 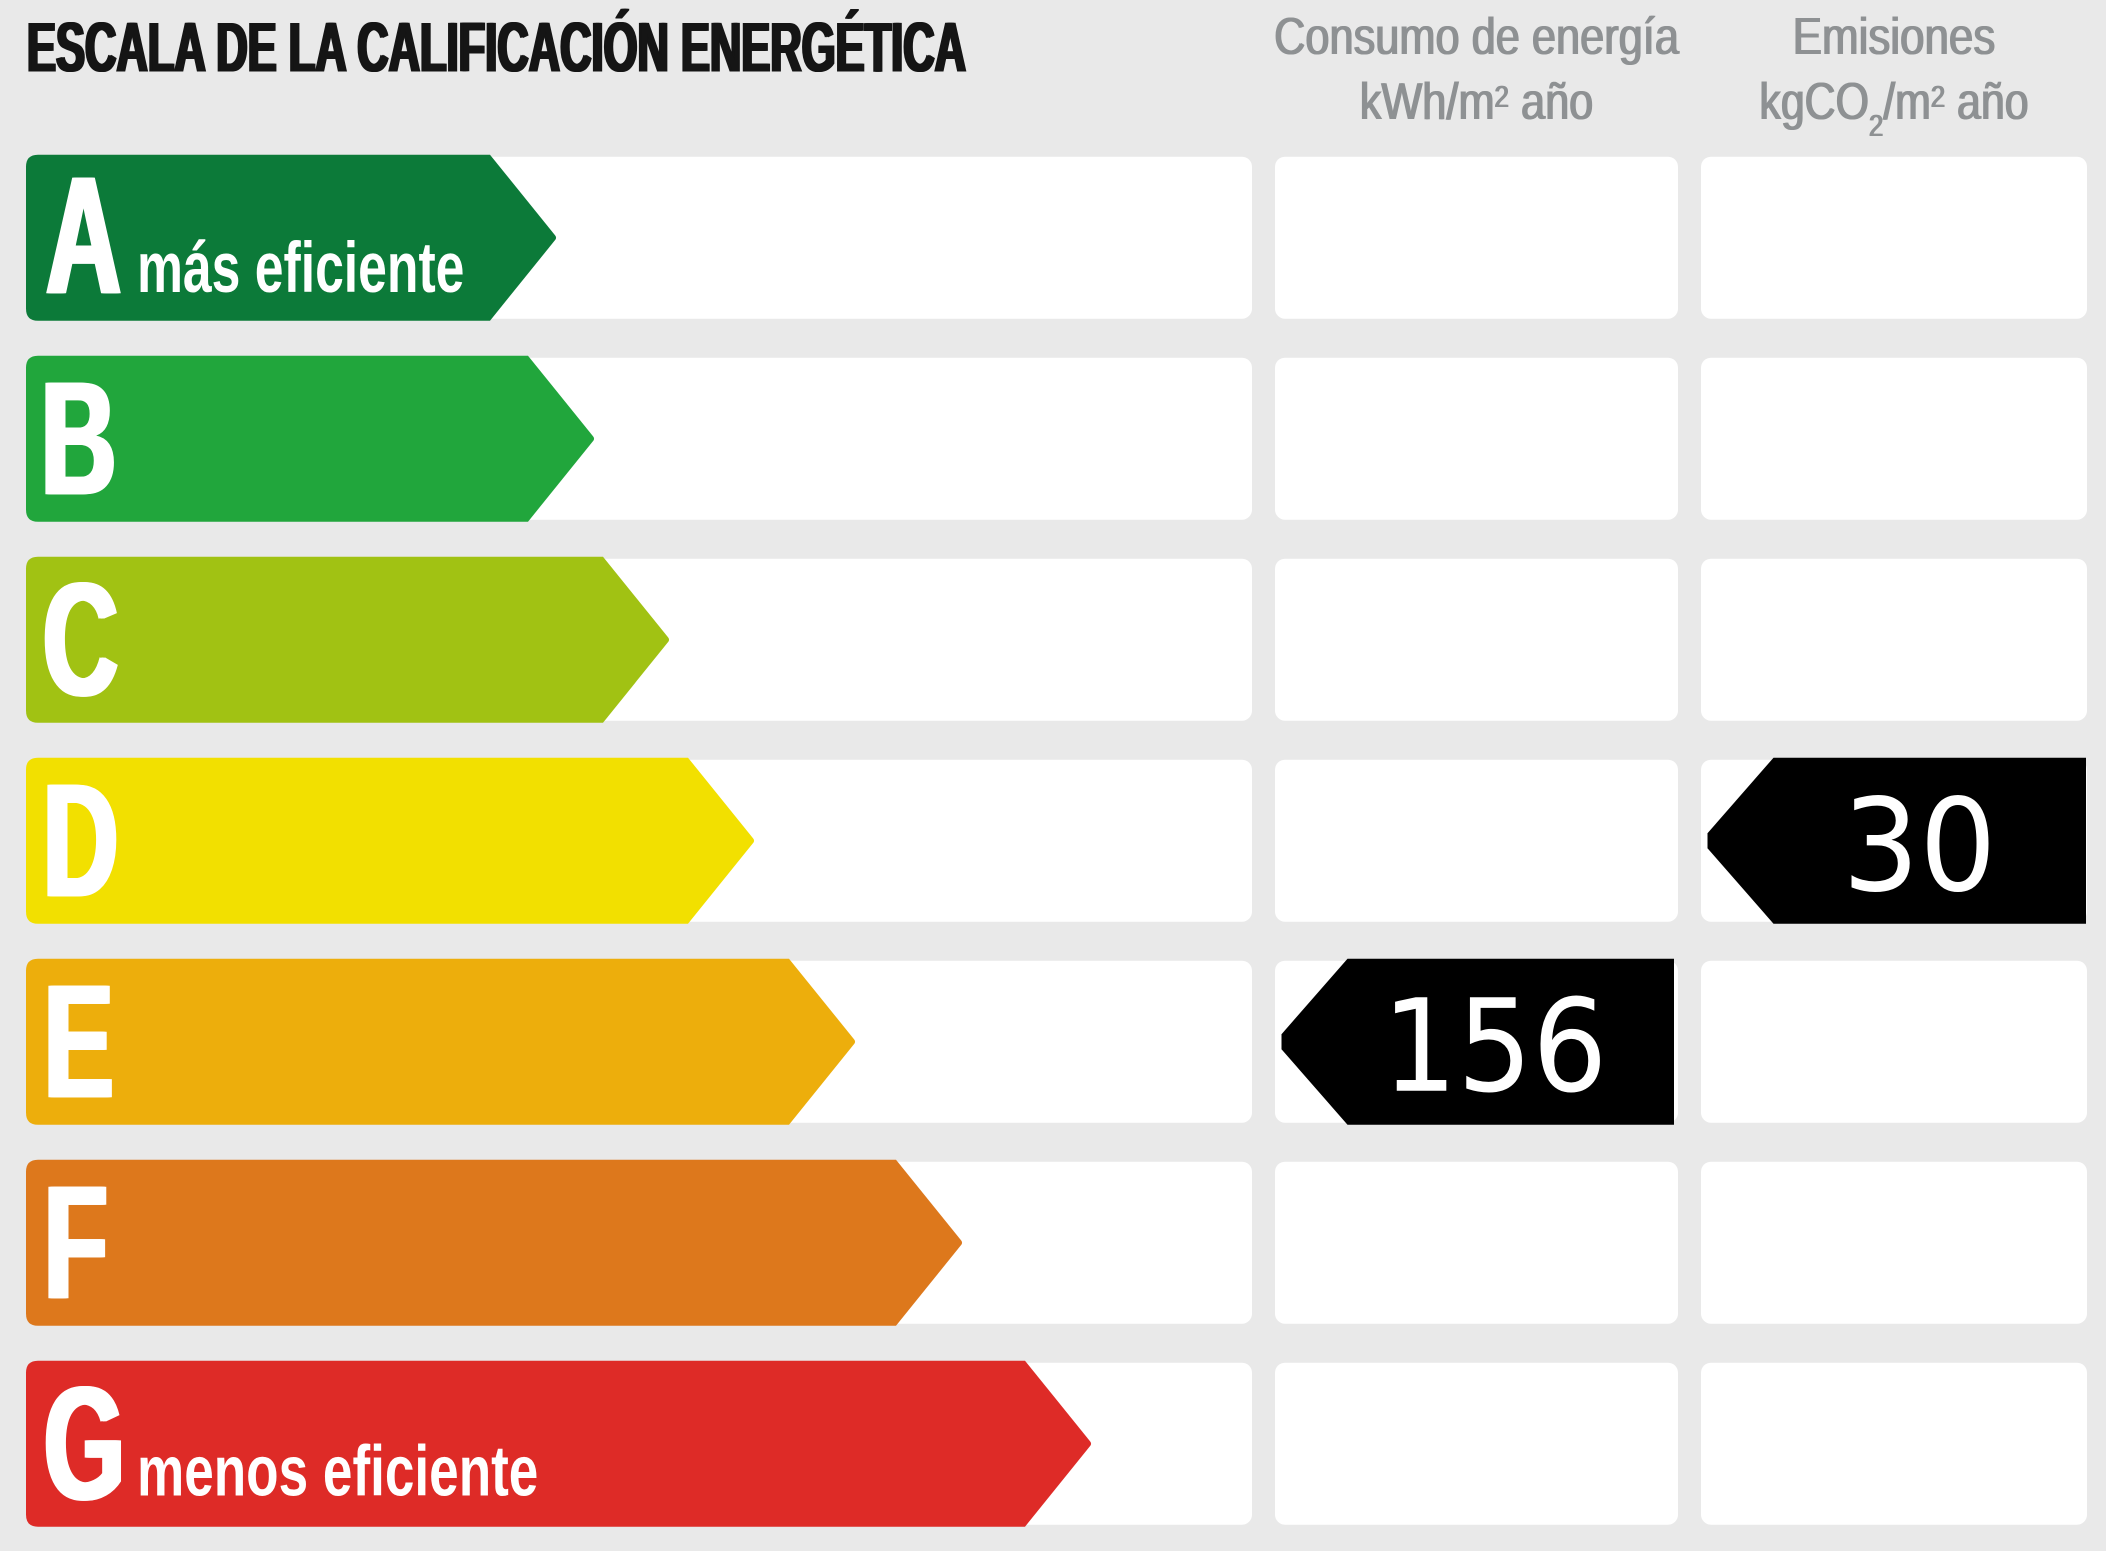 What do you see at coordinates (300, 268) in the screenshot?
I see `svg-text: más eficiente` at bounding box center [300, 268].